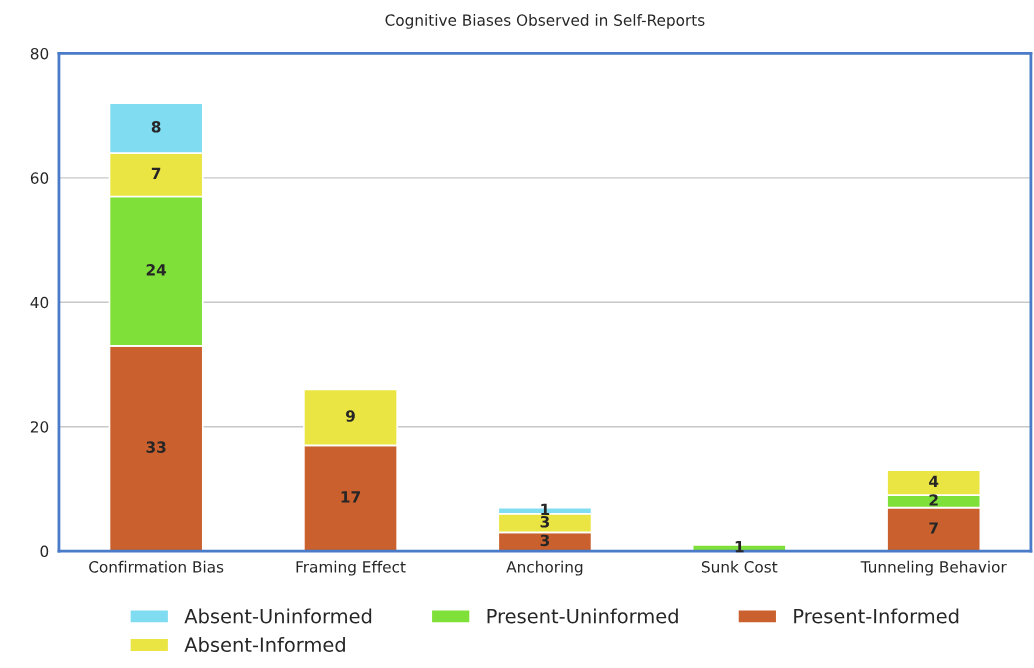  I want to click on chart-title: Cognitive Biases Observed in Self-Reports, so click(545, 21).